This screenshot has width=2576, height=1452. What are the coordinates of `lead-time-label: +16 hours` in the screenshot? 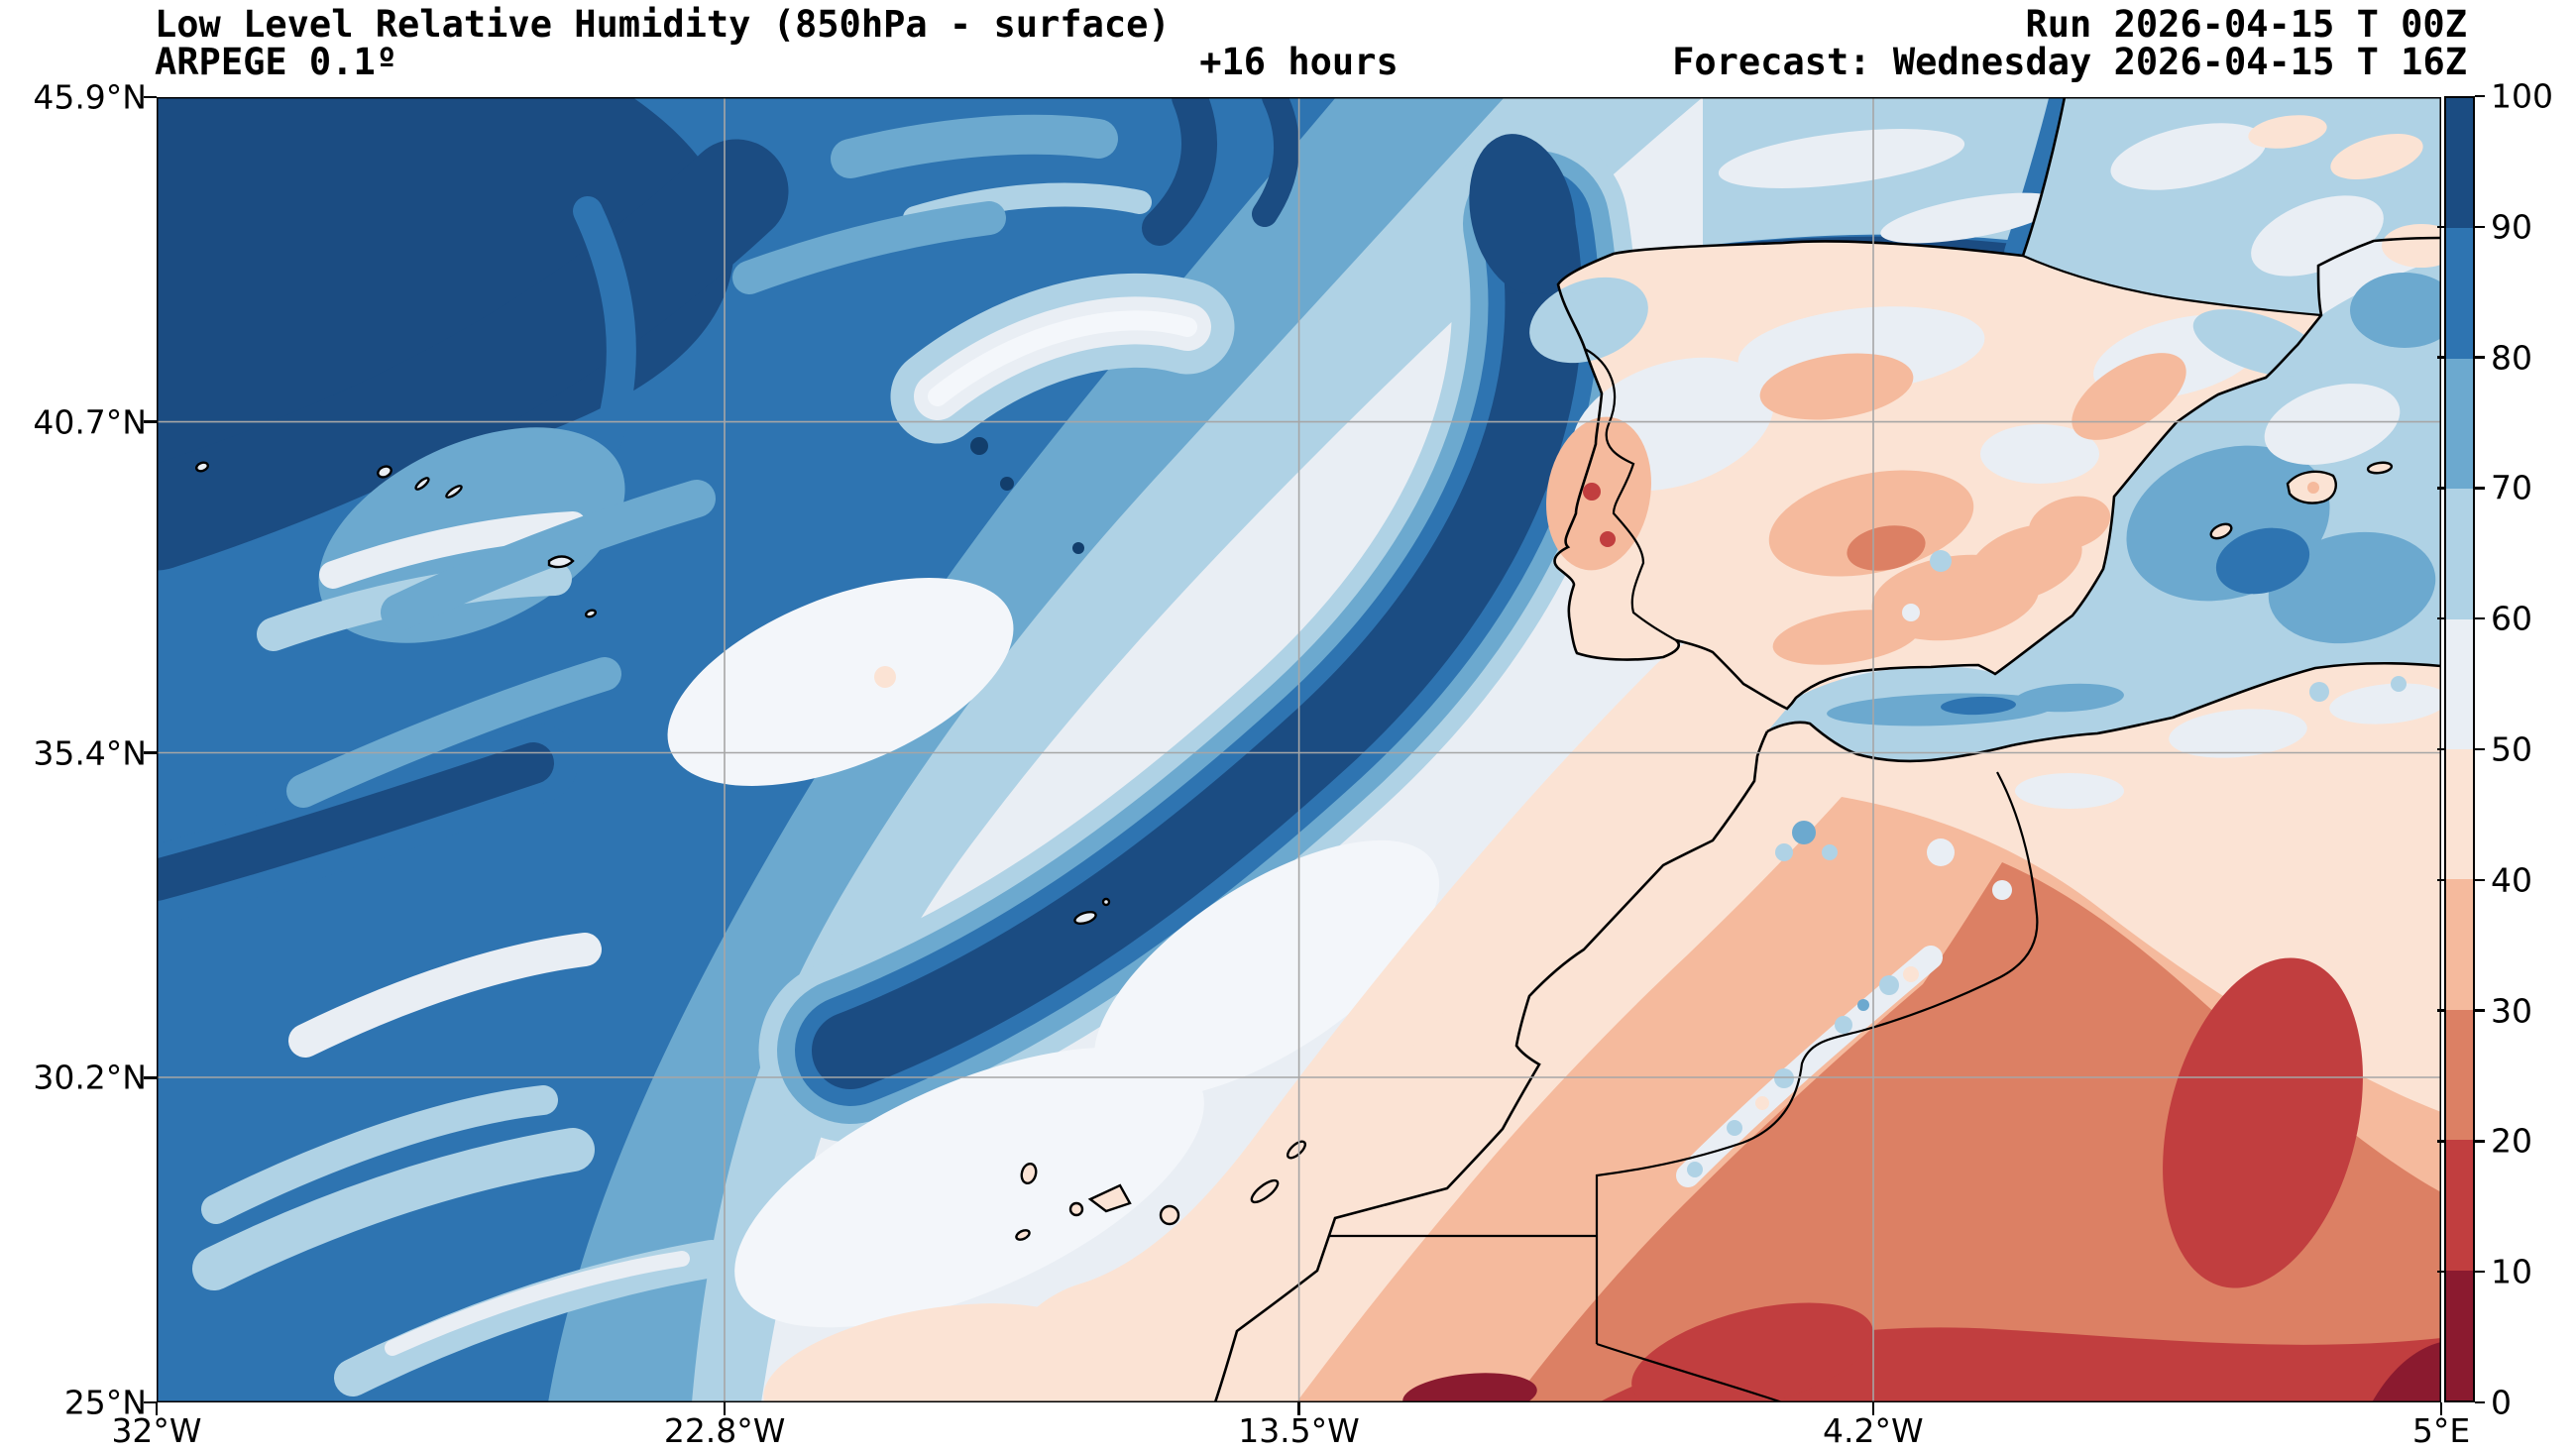 It's located at (1299, 62).